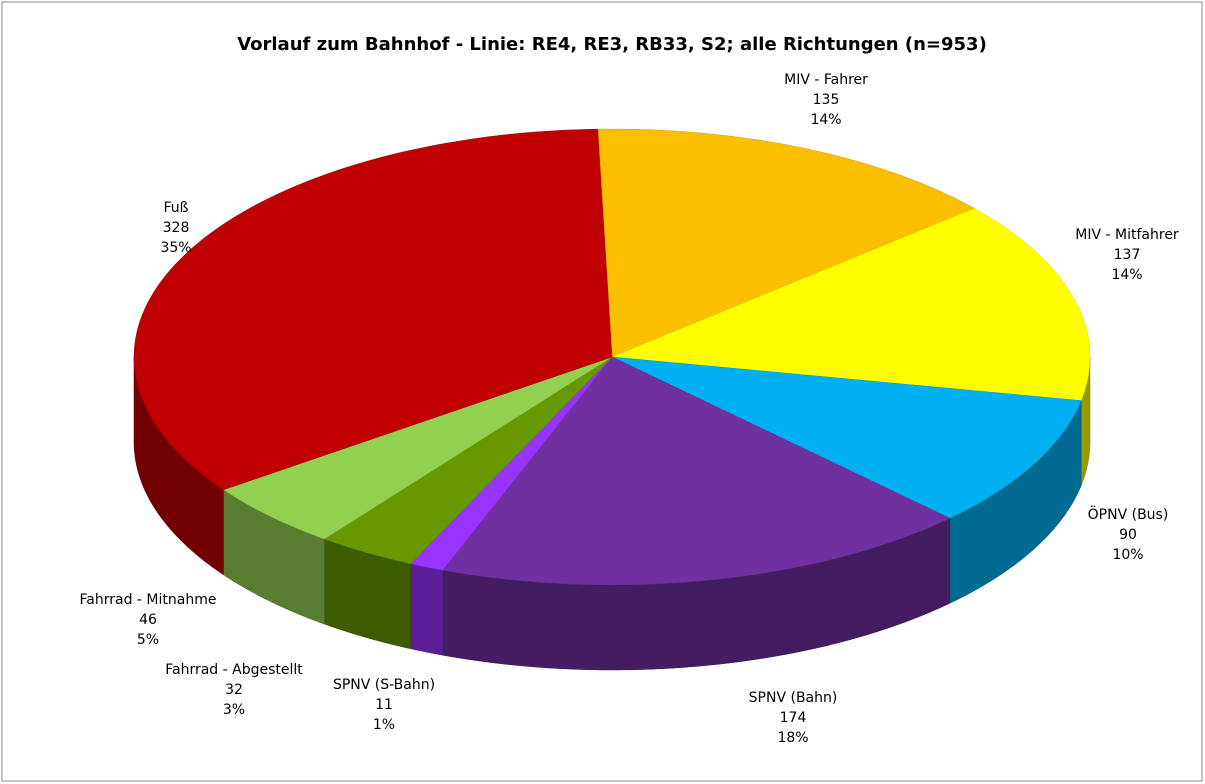 The height and width of the screenshot is (784, 1205). What do you see at coordinates (234, 690) in the screenshot?
I see `data-label-value: 32` at bounding box center [234, 690].